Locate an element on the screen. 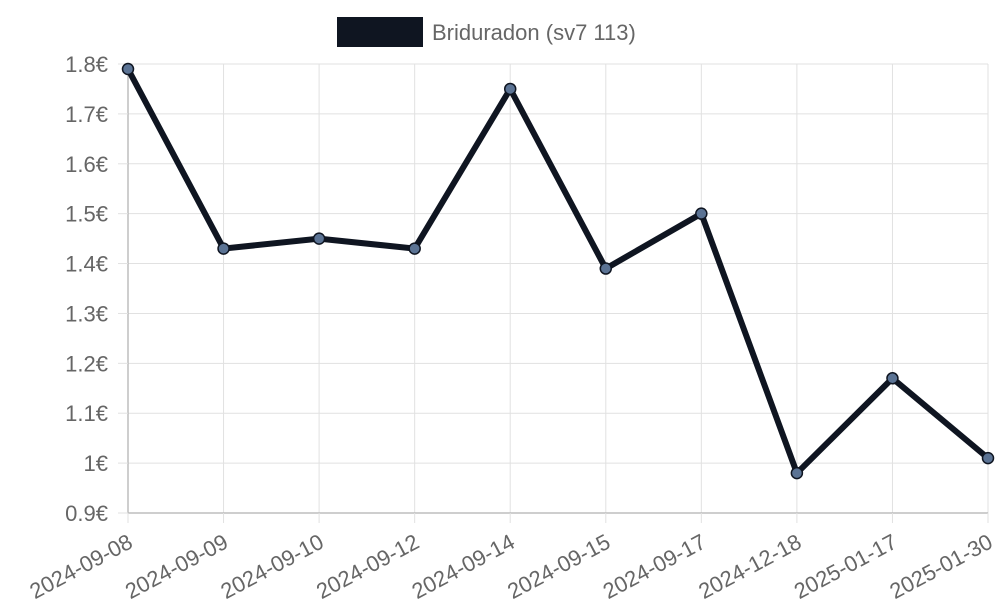 The height and width of the screenshot is (600, 1000). y-axis-ticks: 0.9€ 1€ 1.1€ 1.2€ 1.3€ 1.4€ 1.5€ 1.6€ 1.7€ 1.8€ is located at coordinates (96, 289).